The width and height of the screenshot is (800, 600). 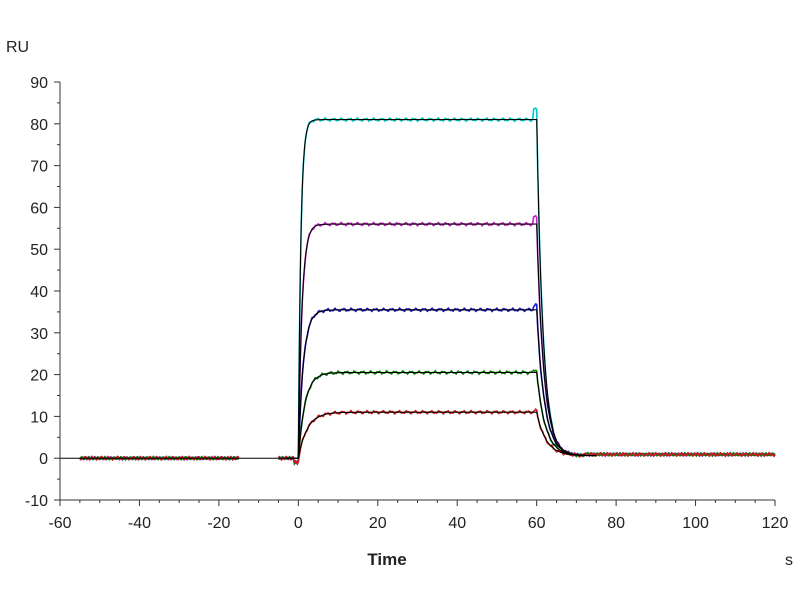 I want to click on x-tick-label: 100, so click(x=695, y=523).